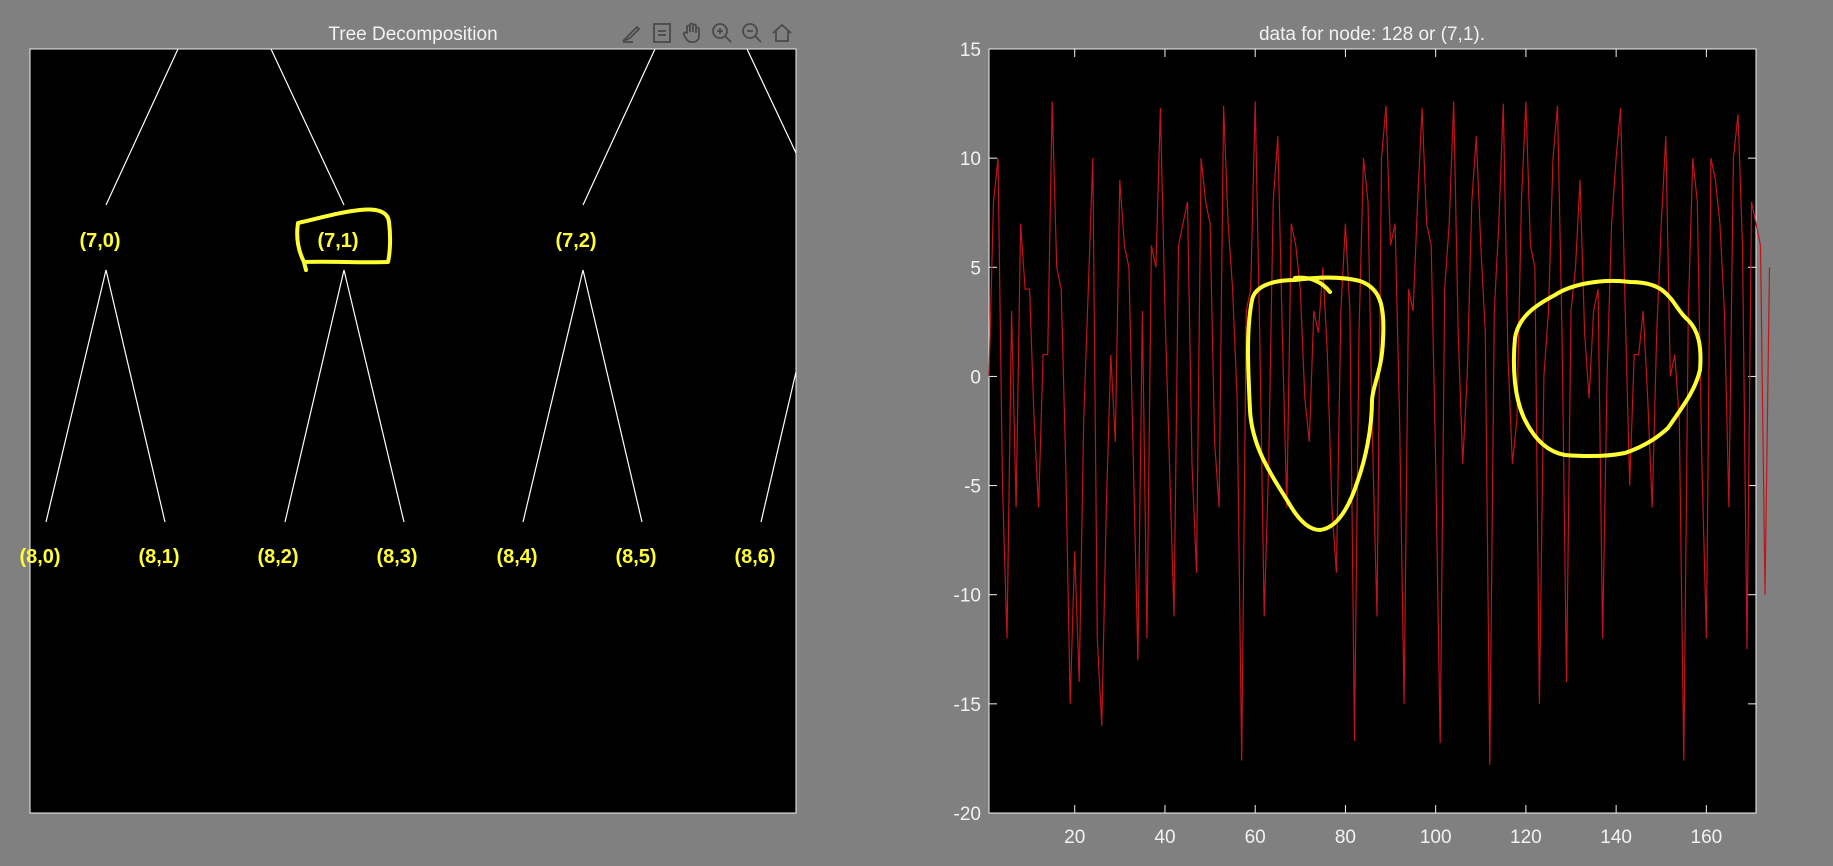 The height and width of the screenshot is (866, 1833). I want to click on zoom-in-tool-button, so click(722, 33).